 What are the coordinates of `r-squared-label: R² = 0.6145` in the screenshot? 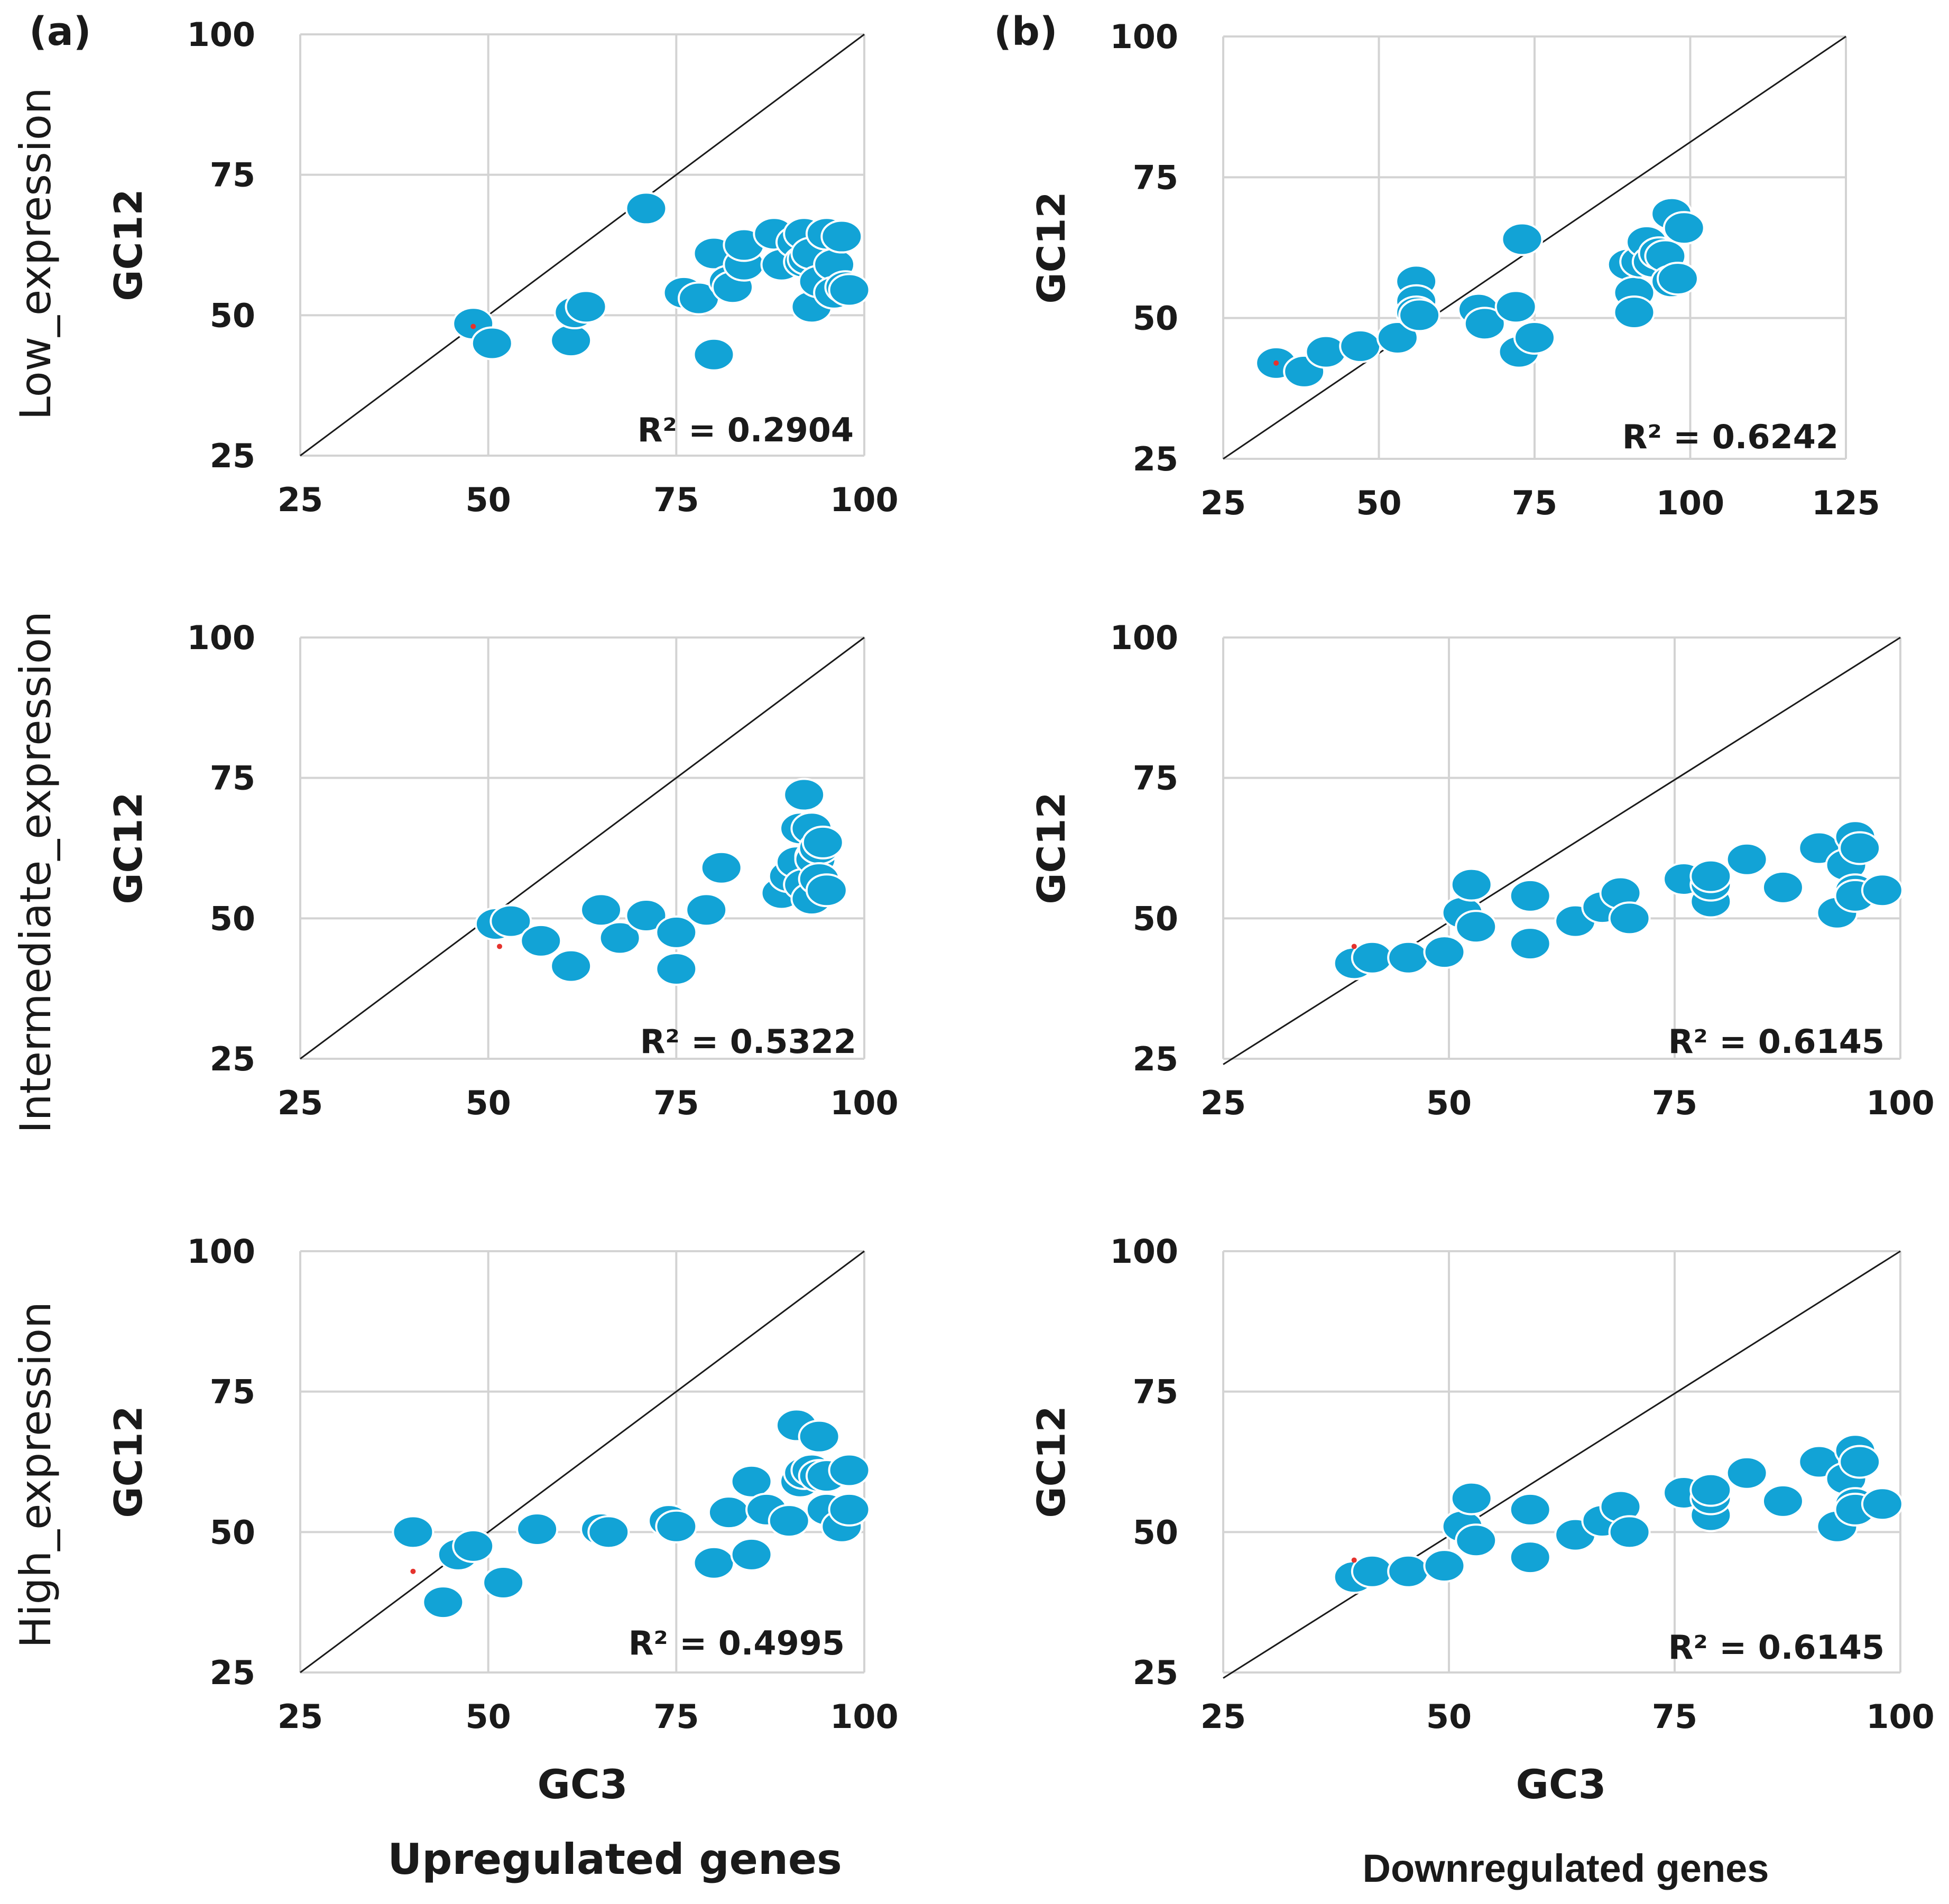 It's located at (1777, 1041).